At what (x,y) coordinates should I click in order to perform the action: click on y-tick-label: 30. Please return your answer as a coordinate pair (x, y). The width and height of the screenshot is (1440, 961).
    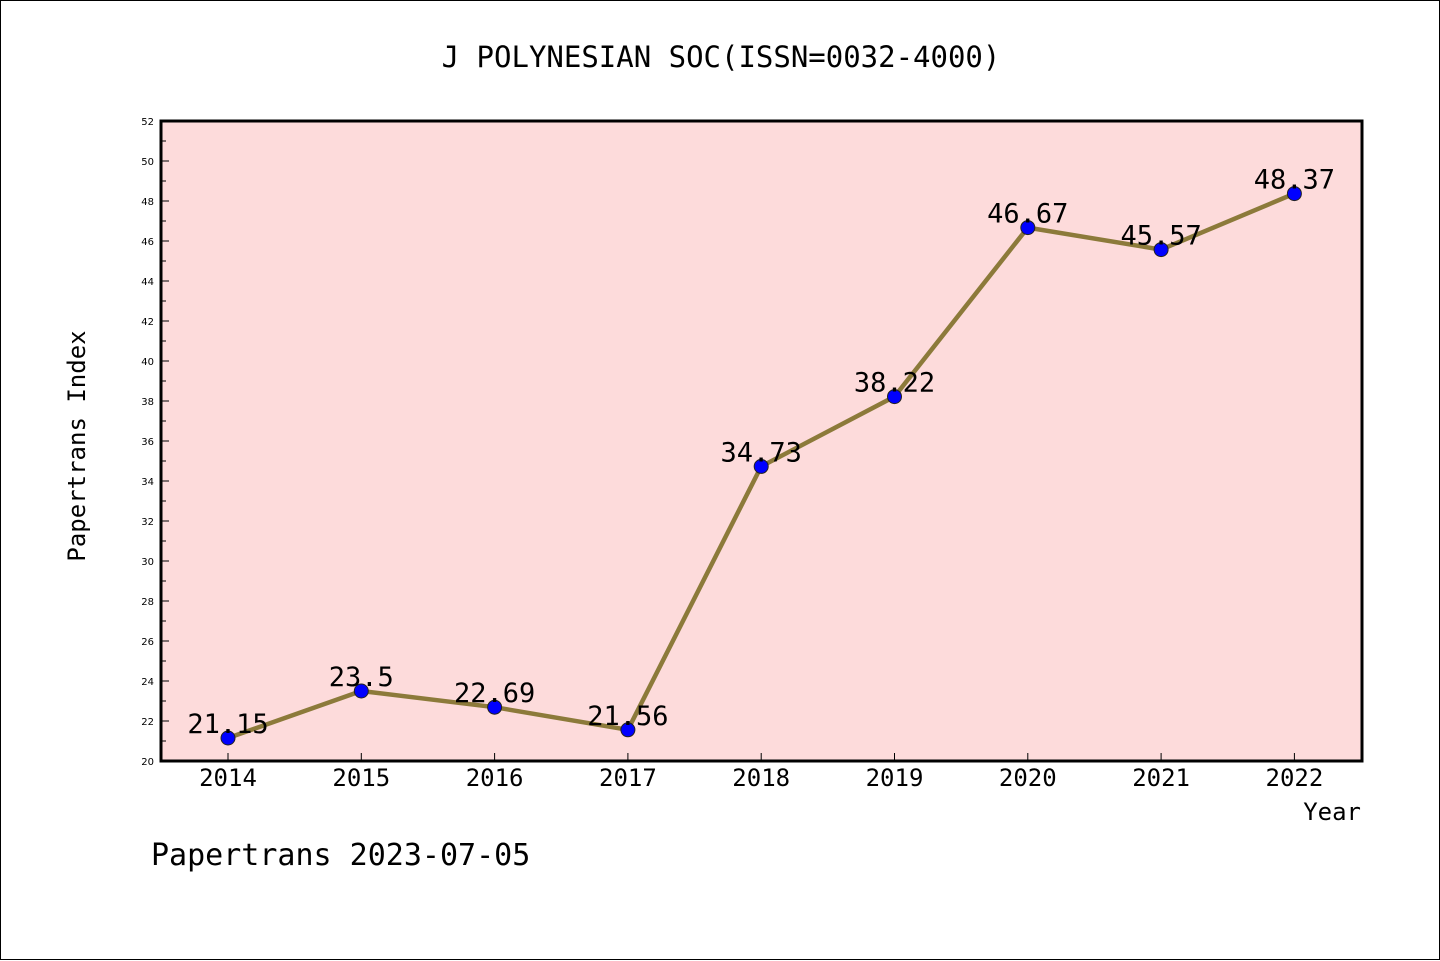
    Looking at the image, I should click on (147, 562).